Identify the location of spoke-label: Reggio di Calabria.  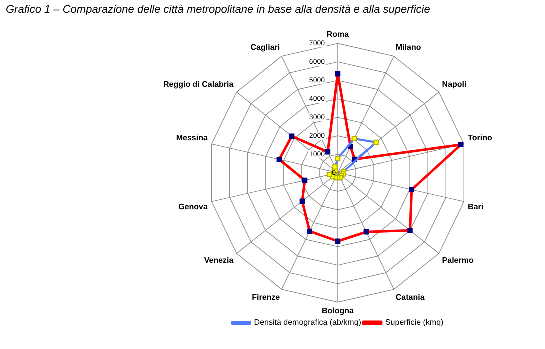
(198, 85).